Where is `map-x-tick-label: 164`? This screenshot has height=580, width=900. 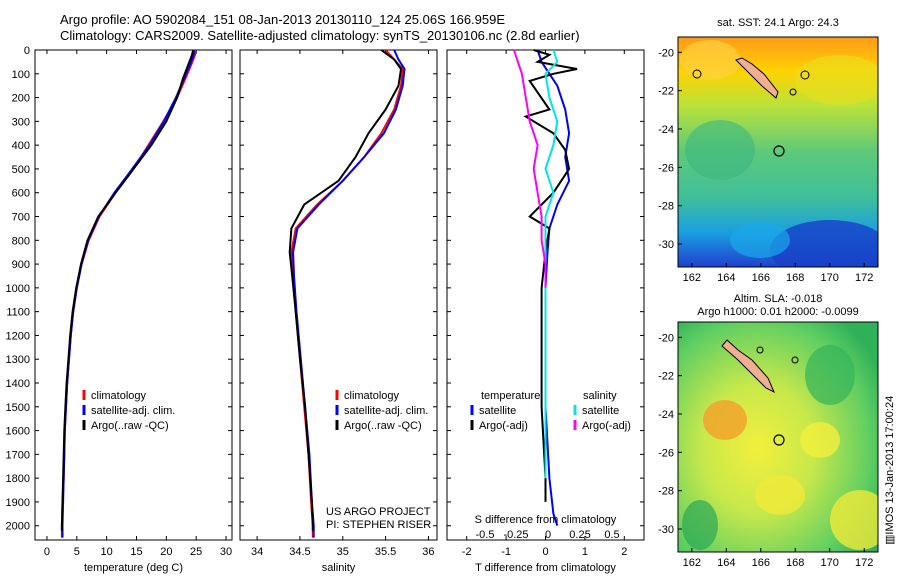 map-x-tick-label: 164 is located at coordinates (726, 278).